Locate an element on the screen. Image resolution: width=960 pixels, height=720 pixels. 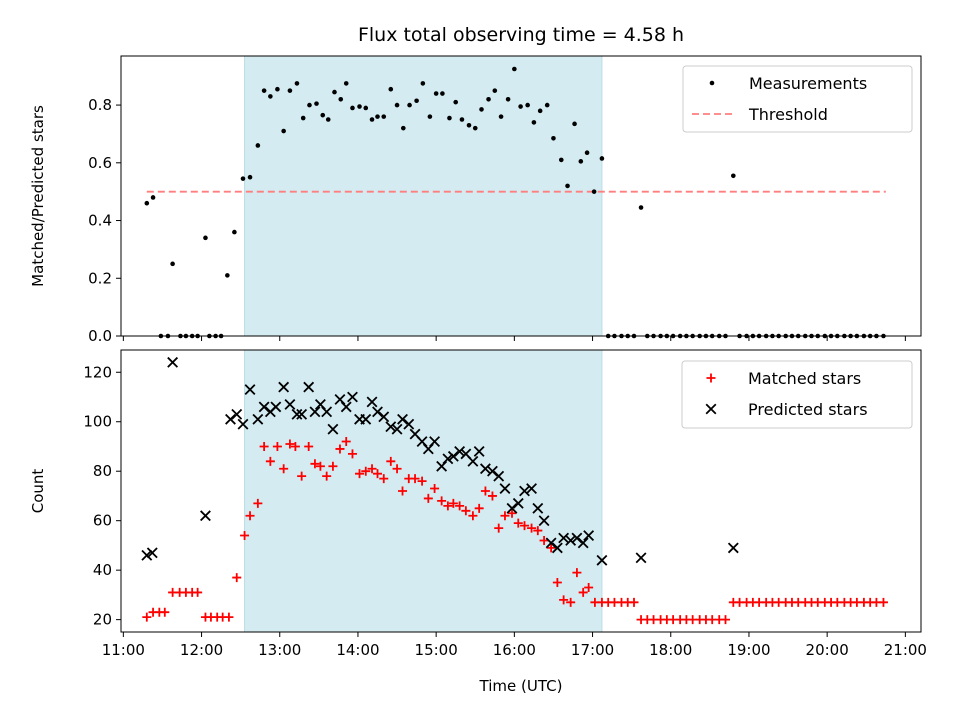
y-tick-label: 40 is located at coordinates (102, 570).